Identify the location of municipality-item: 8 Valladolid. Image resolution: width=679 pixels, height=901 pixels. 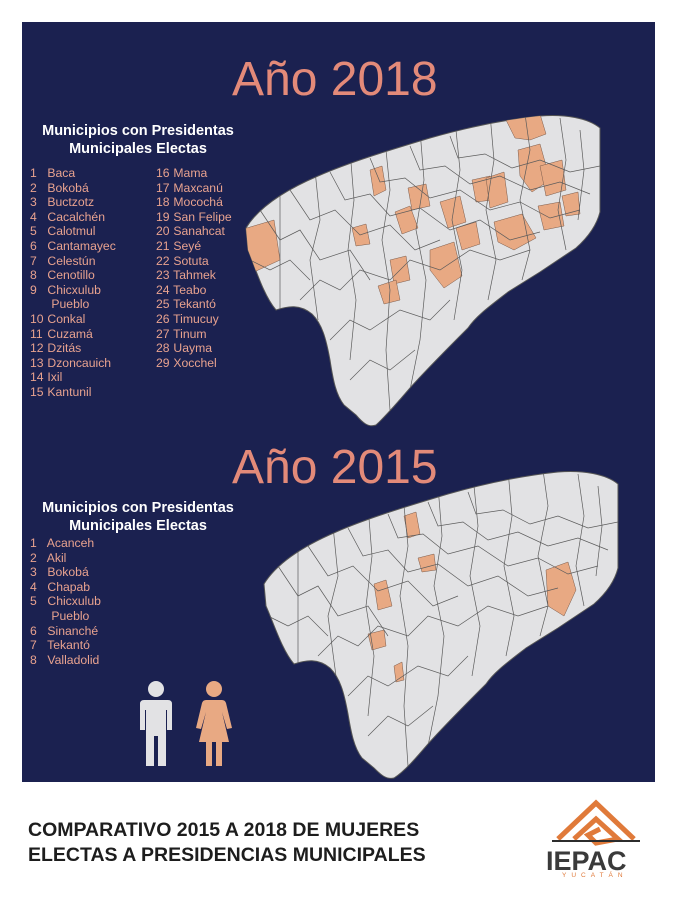
(65, 660).